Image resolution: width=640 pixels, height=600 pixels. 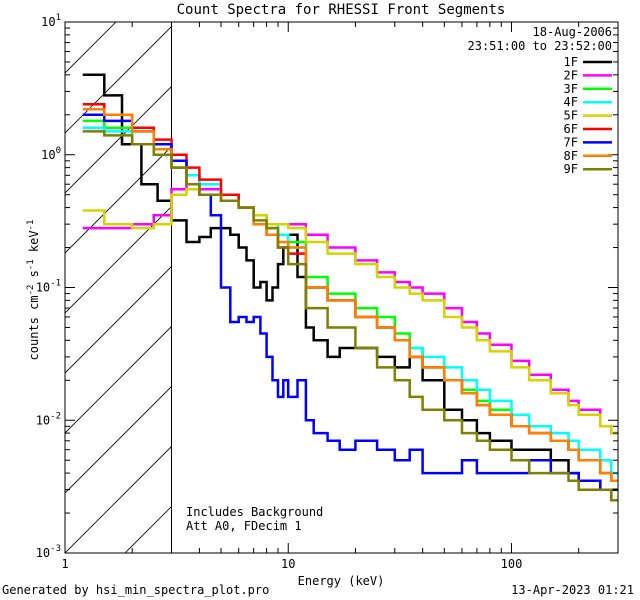 I want to click on x-axis-label: Energy (keV), so click(x=341, y=581).